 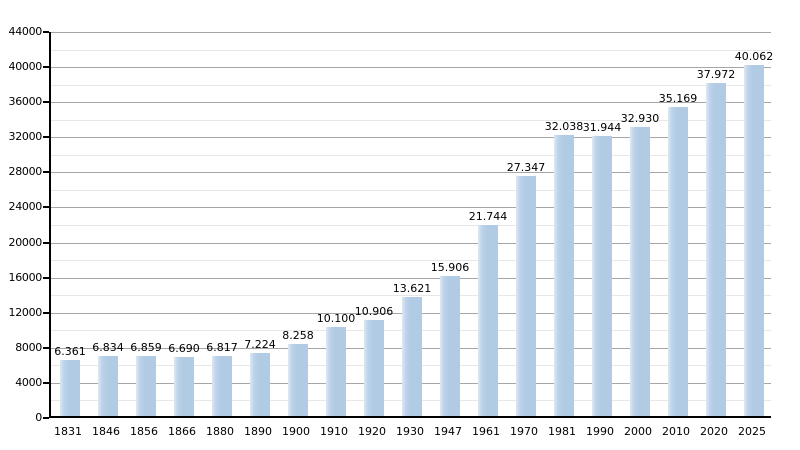 What do you see at coordinates (754, 56) in the screenshot?
I see `bar-value-label: 40.062` at bounding box center [754, 56].